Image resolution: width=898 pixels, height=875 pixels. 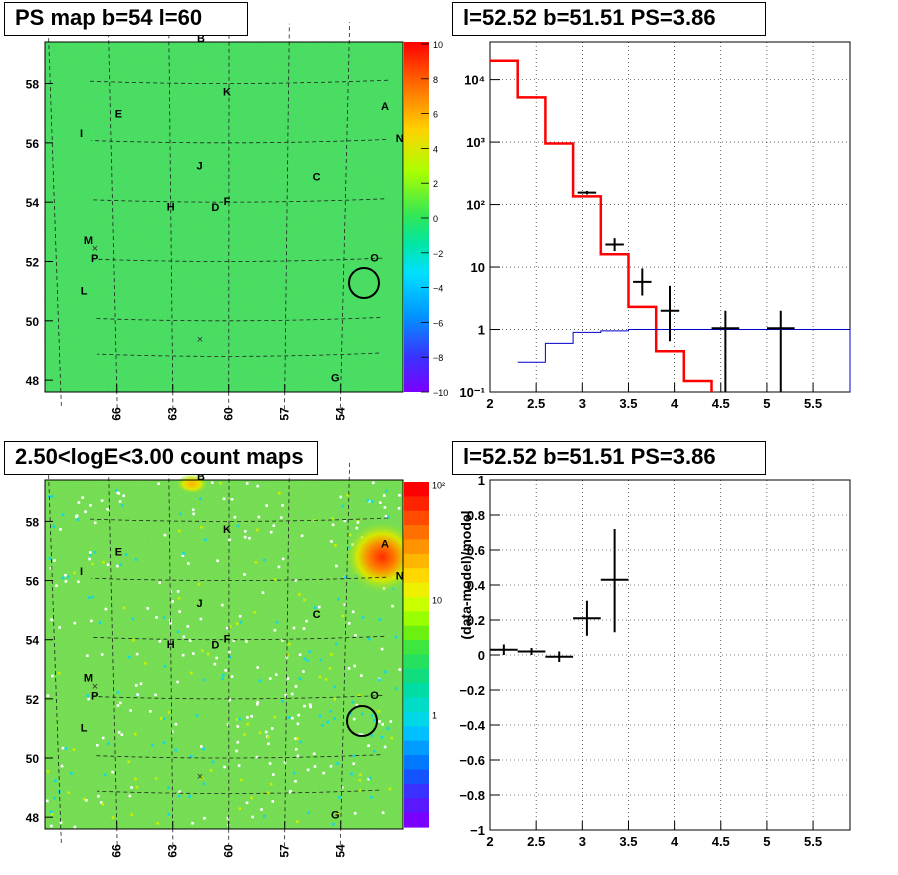 What do you see at coordinates (94, 697) in the screenshot?
I see `count-map-source-label: P` at bounding box center [94, 697].